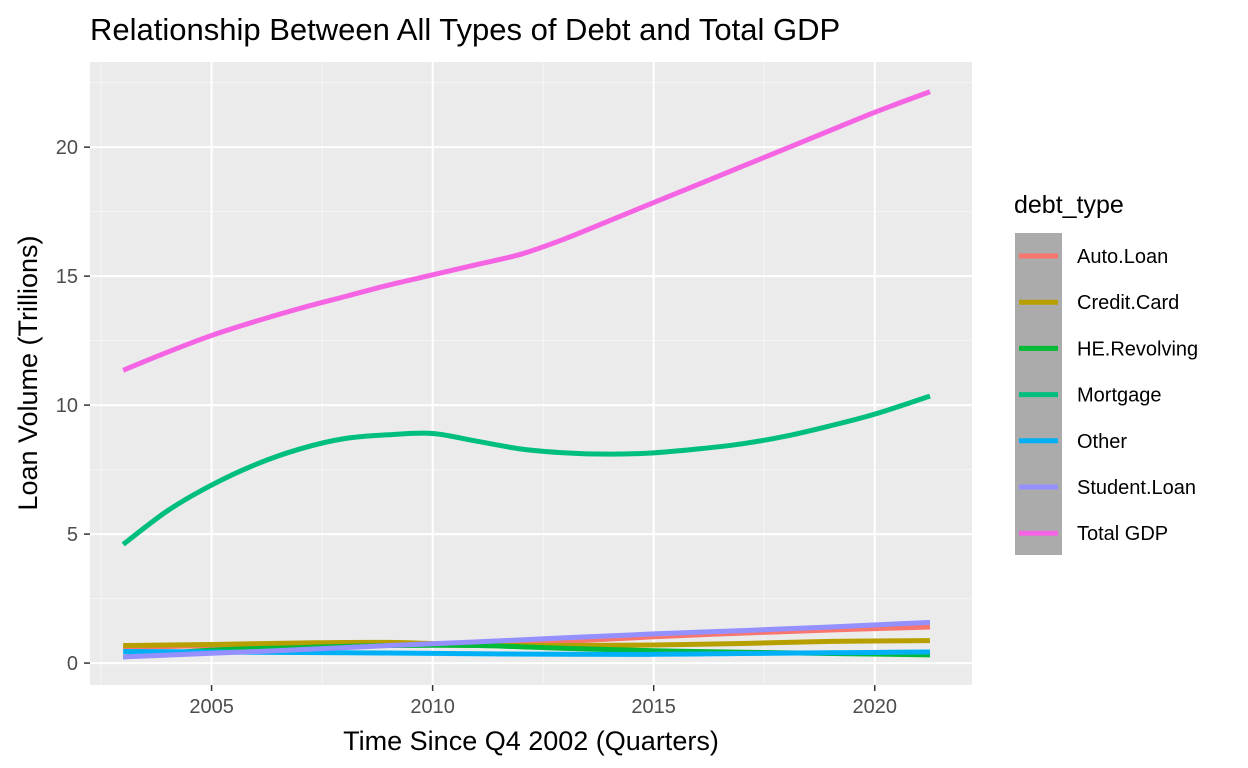 The height and width of the screenshot is (768, 1248). What do you see at coordinates (1069, 205) in the screenshot?
I see `legend-title: debt_type` at bounding box center [1069, 205].